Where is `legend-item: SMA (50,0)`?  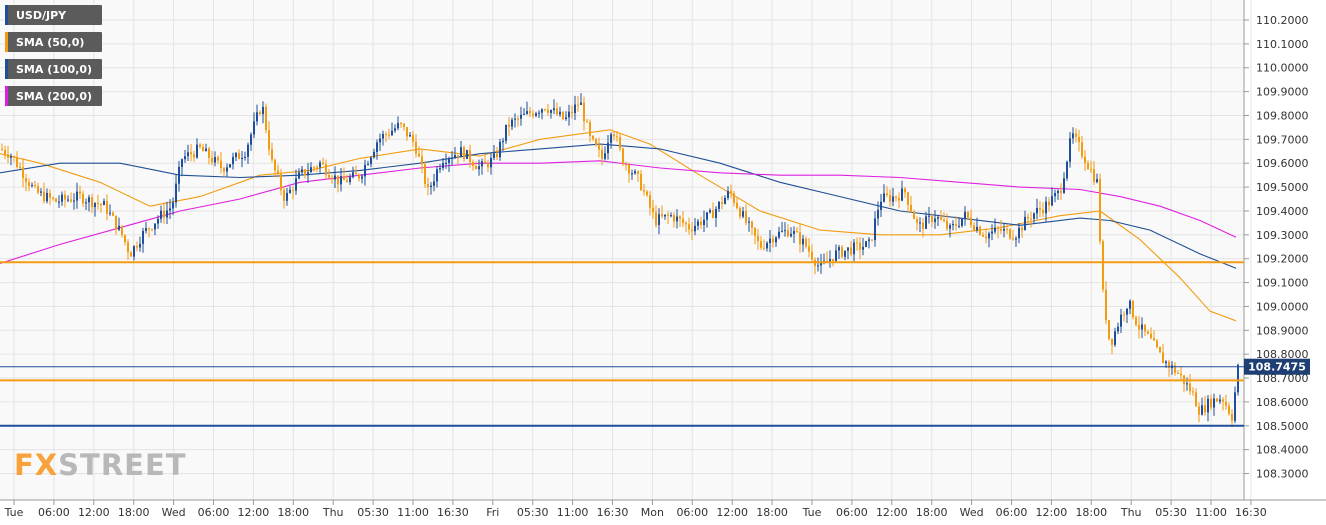 legend-item: SMA (50,0) is located at coordinates (54, 42).